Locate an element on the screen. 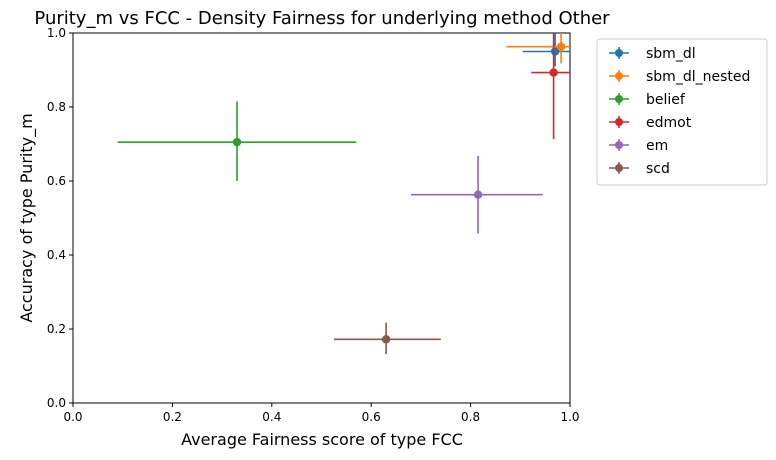 Image resolution: width=776 pixels, height=460 pixels. legend-label: scd is located at coordinates (658, 169).